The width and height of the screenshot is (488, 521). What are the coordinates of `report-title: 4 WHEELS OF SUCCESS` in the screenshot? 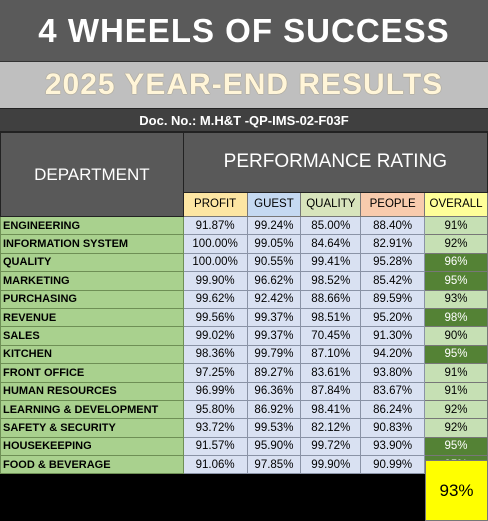 It's located at (244, 31).